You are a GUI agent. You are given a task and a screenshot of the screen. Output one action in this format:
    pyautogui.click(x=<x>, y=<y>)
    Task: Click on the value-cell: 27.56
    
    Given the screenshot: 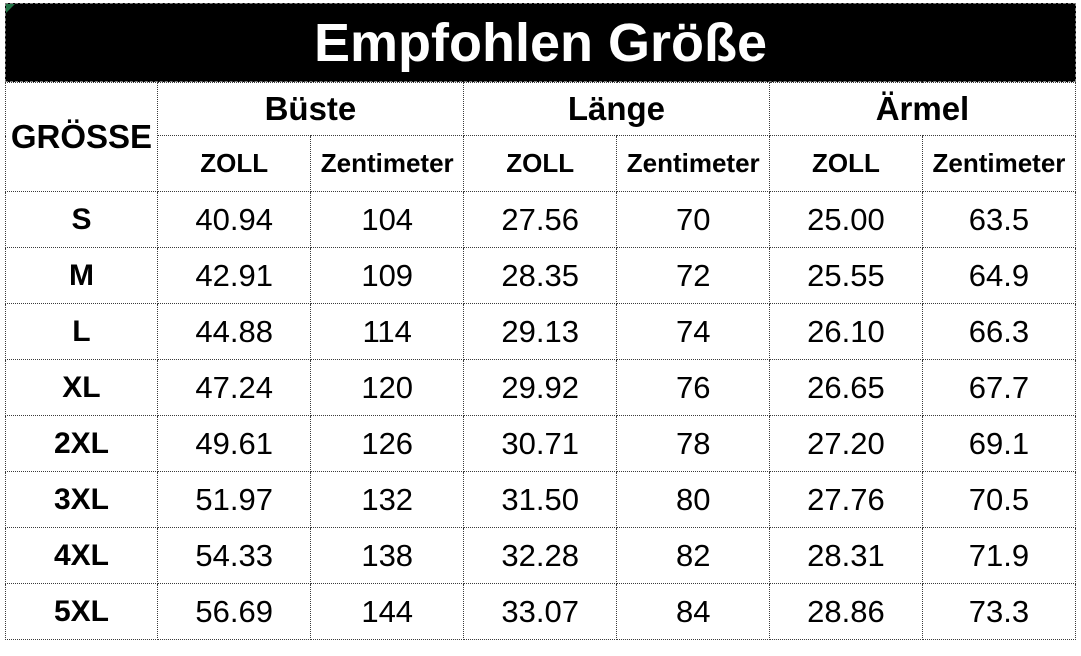 What is the action you would take?
    pyautogui.click(x=540, y=219)
    